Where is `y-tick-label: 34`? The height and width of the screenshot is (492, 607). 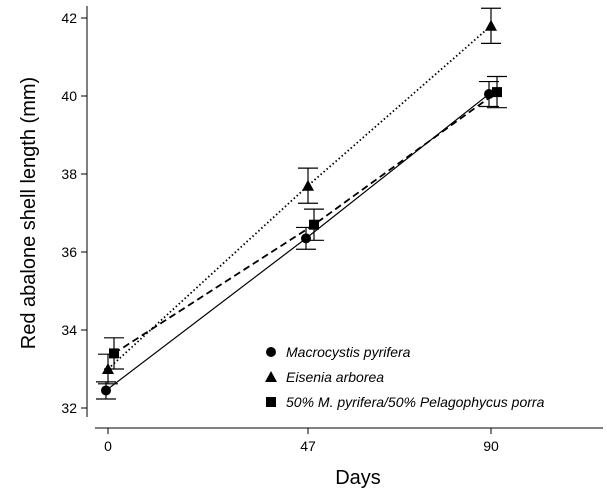
y-tick-label: 34 is located at coordinates (69, 330).